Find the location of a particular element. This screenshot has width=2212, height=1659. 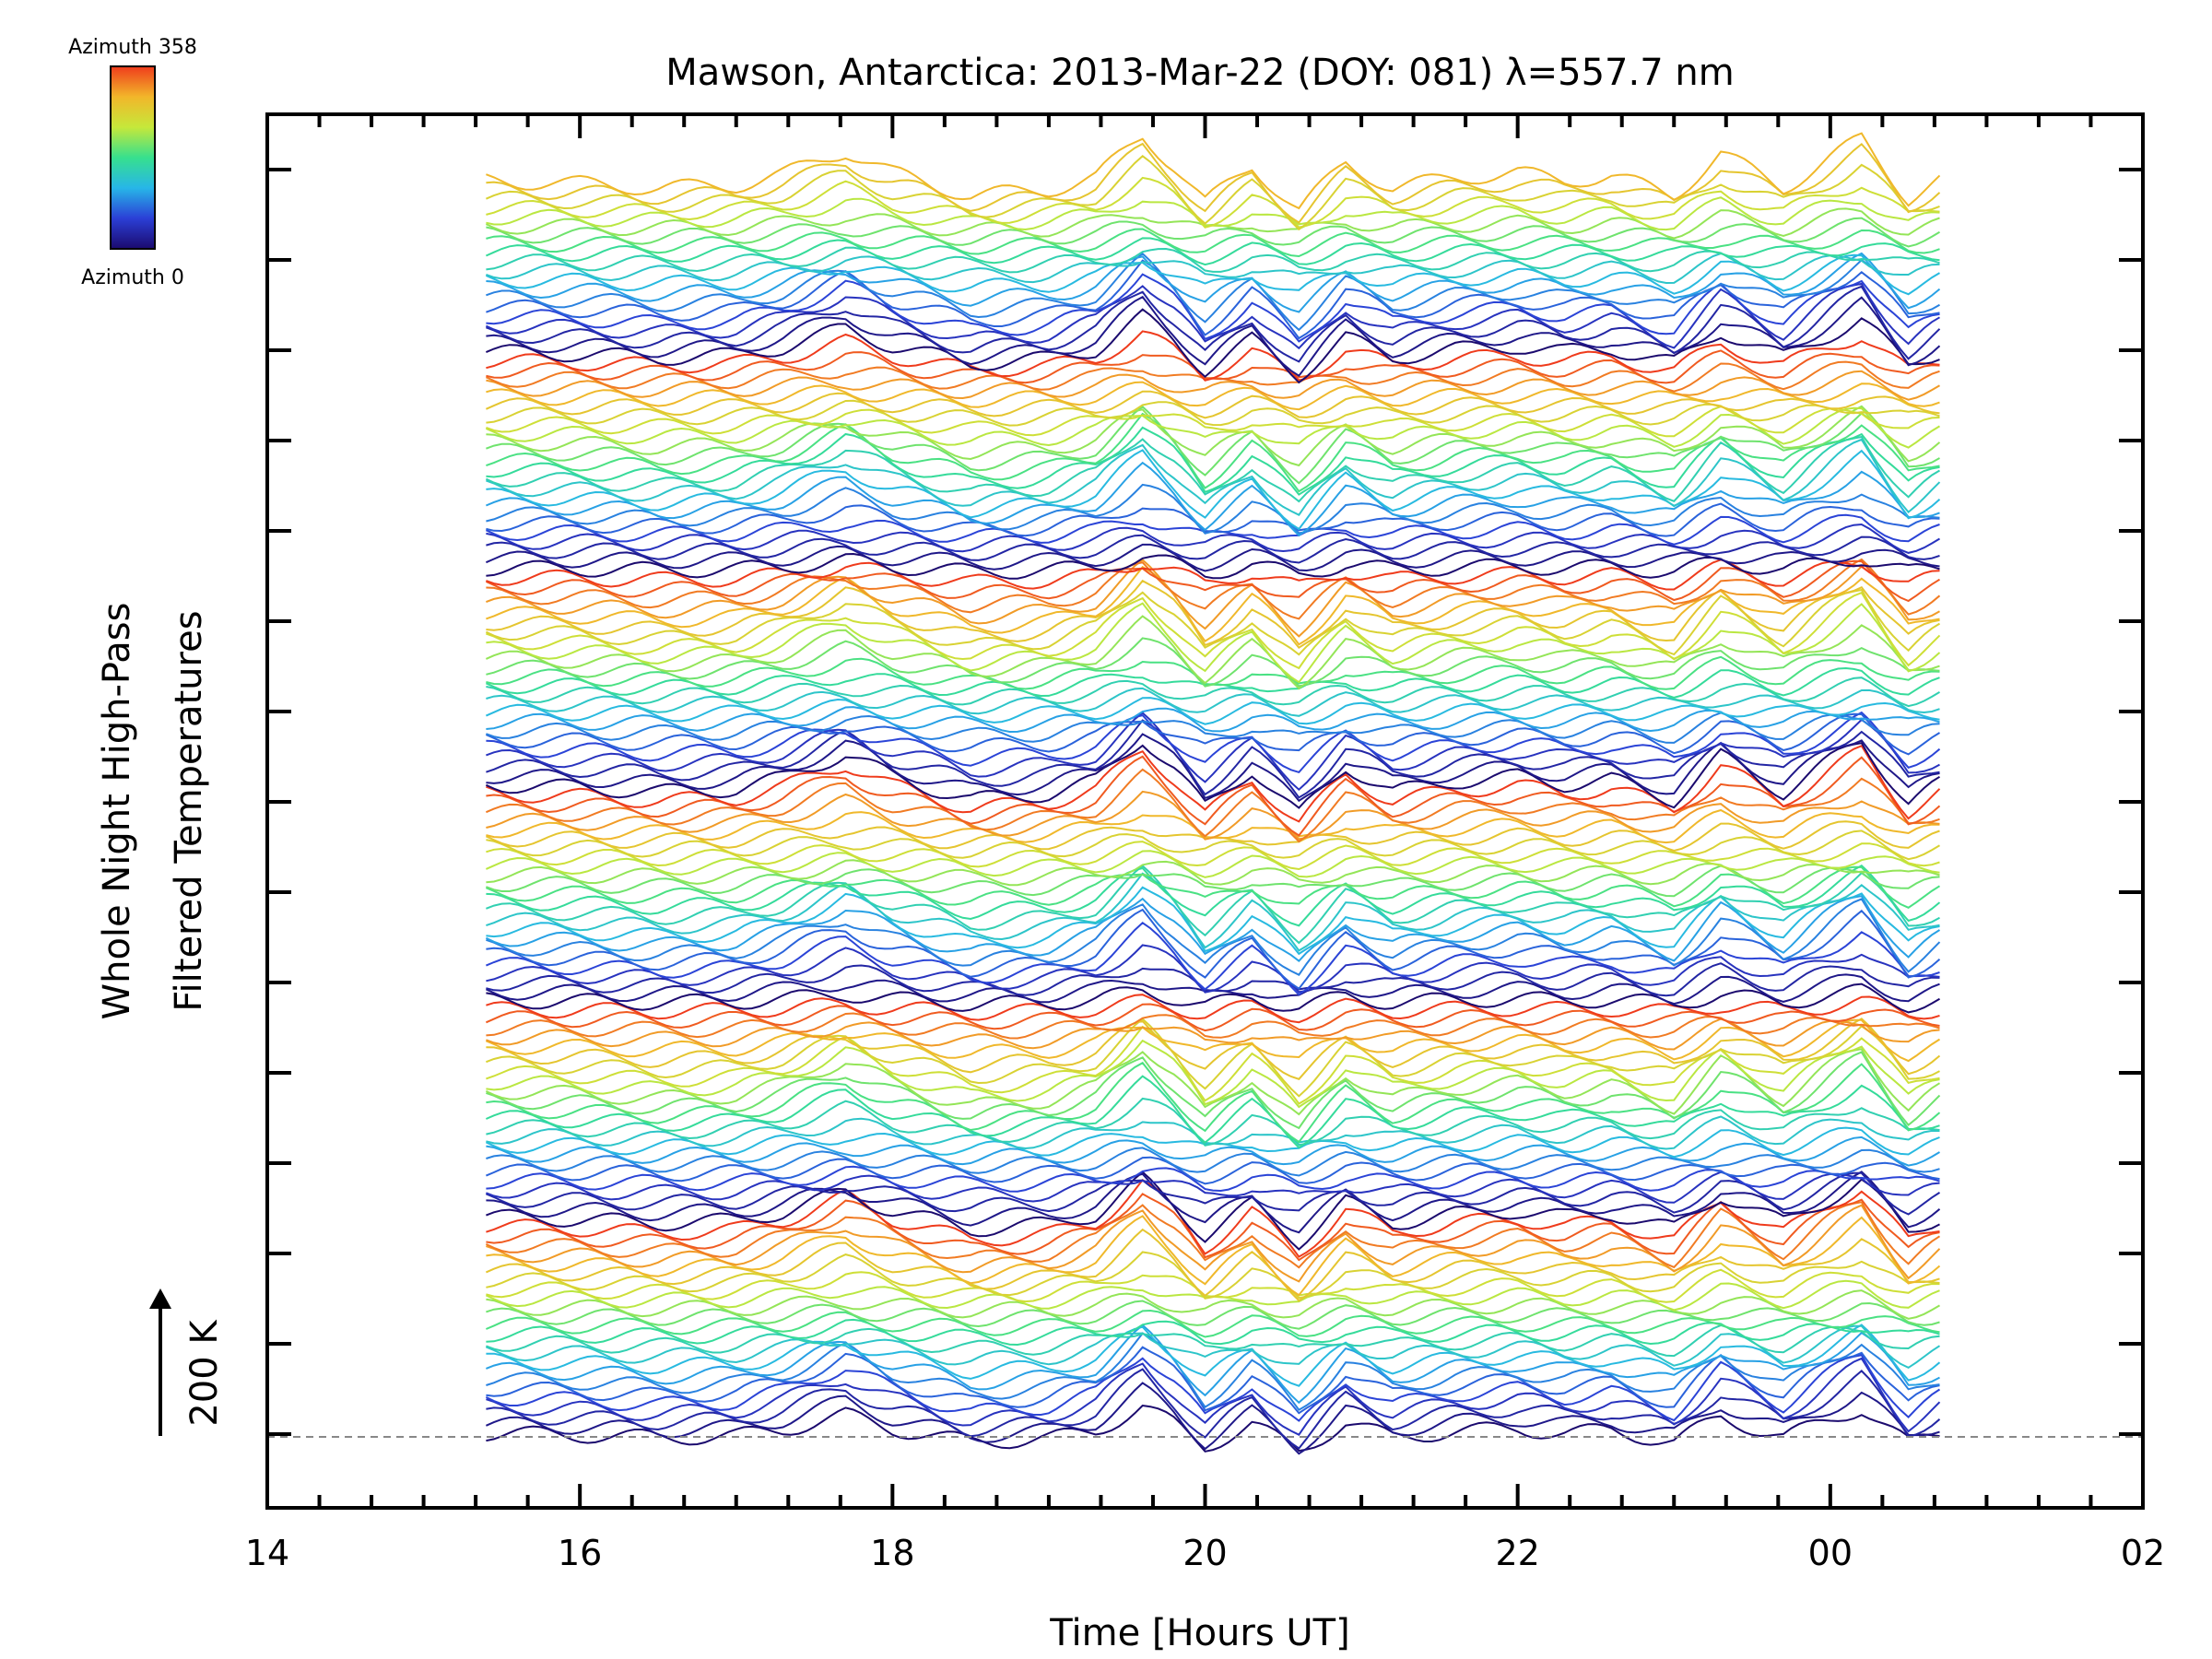

y-axis-label-line2: Filtered Temperatures is located at coordinates (189, 810).